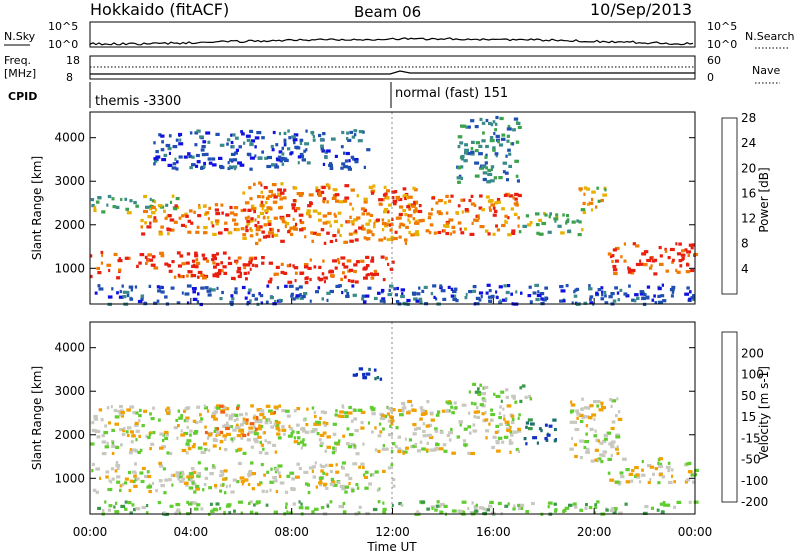 The height and width of the screenshot is (554, 800). I want to click on cpid-text-1: themis -3300, so click(138, 101).